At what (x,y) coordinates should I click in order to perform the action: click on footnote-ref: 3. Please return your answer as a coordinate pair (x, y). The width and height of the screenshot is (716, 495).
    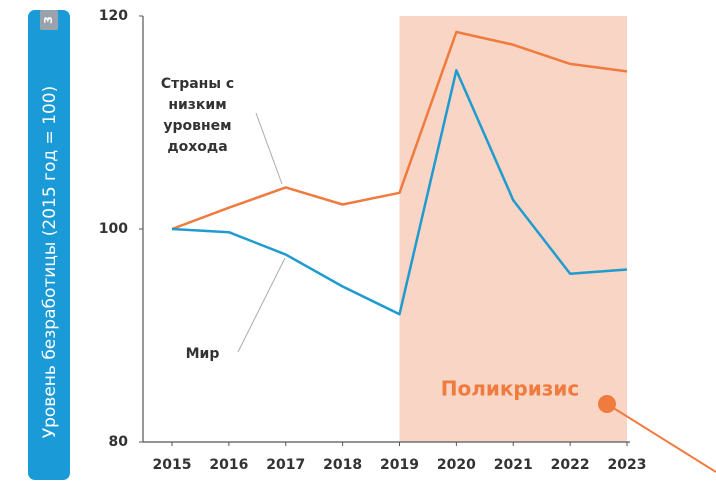
    Looking at the image, I should click on (48, 20).